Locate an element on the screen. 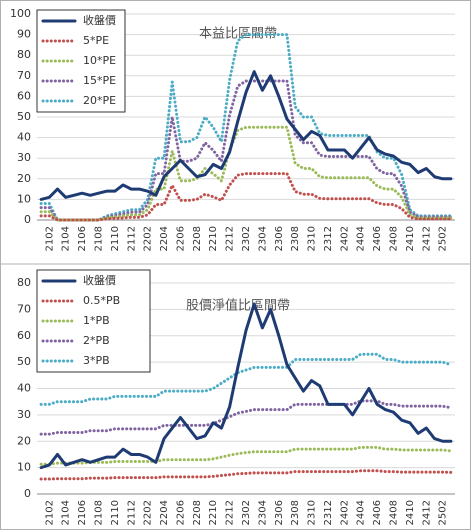  legend-label: 0.5*PB is located at coordinates (101, 300).